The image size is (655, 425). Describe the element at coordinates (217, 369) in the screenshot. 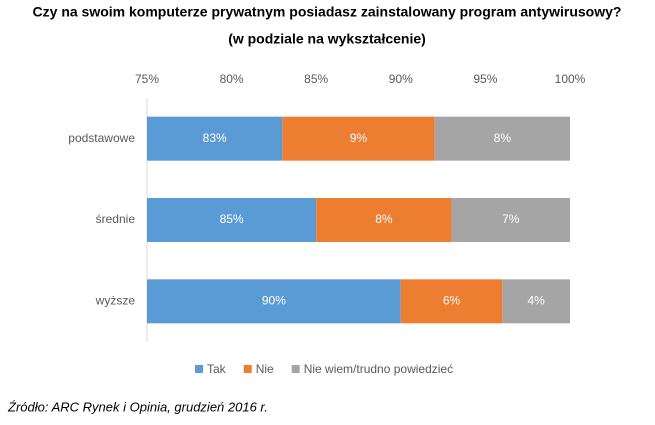

I see `legend-label: Tak` at that location.